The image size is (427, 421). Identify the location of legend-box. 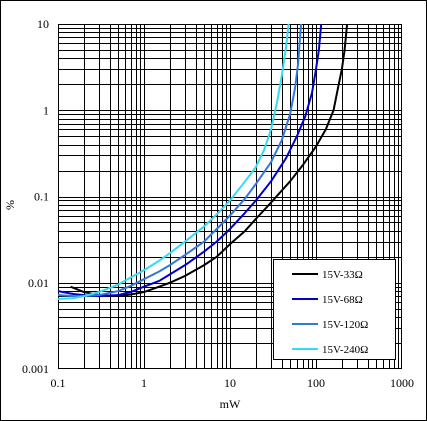
(334, 309).